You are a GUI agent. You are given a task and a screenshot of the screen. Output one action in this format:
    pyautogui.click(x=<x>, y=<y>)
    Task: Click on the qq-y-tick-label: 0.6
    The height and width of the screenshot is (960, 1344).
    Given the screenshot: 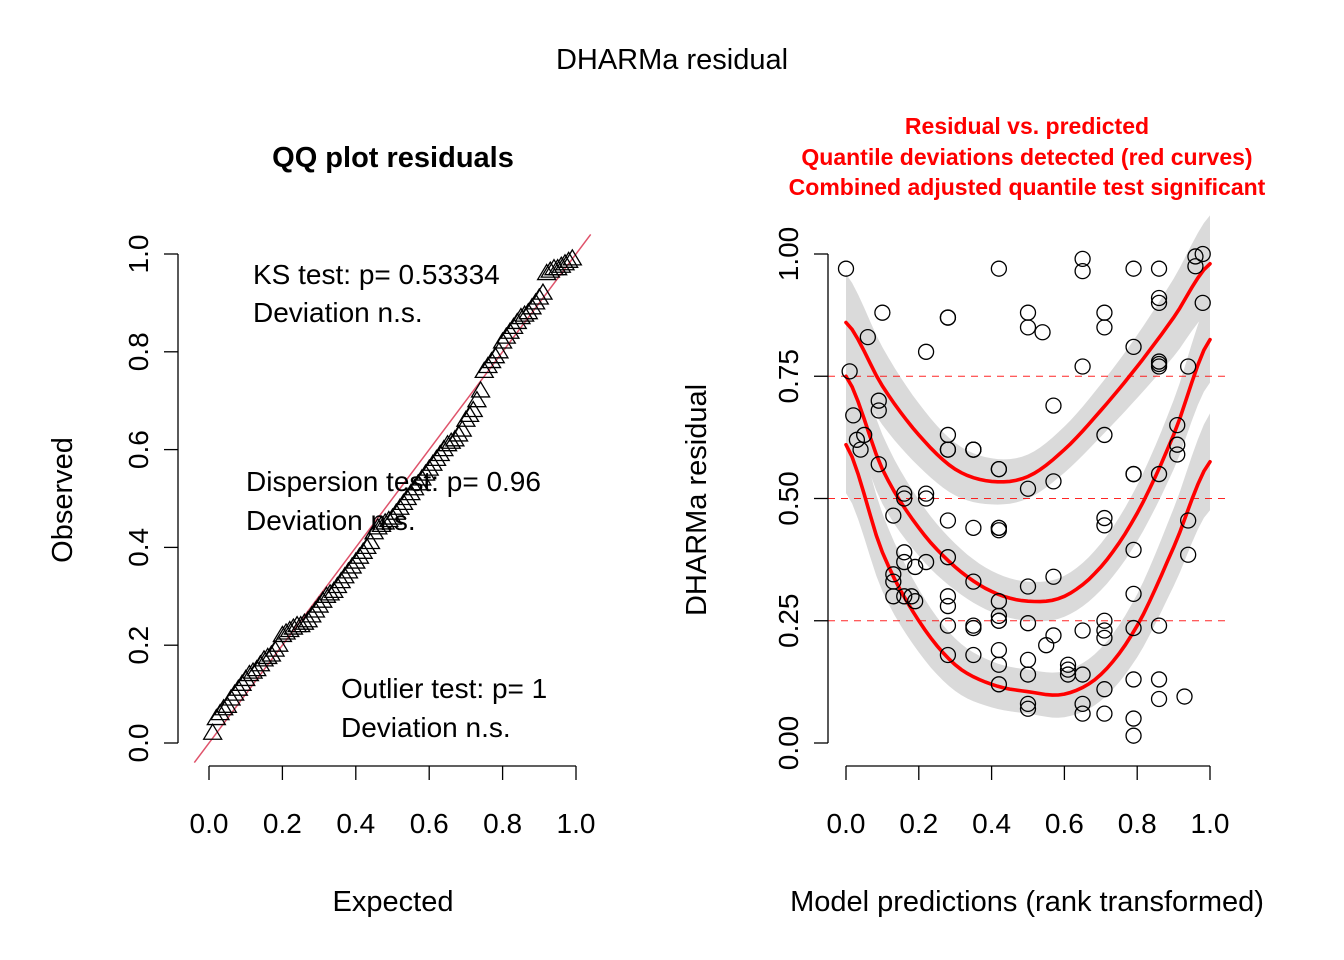 What is the action you would take?
    pyautogui.click(x=138, y=449)
    